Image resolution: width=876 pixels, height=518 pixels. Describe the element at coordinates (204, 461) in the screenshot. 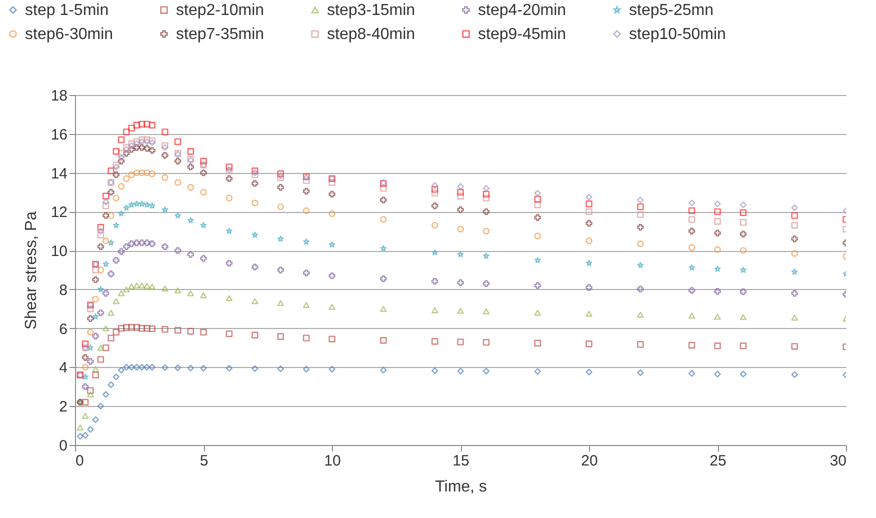

I see `x-tick-label: 5` at that location.